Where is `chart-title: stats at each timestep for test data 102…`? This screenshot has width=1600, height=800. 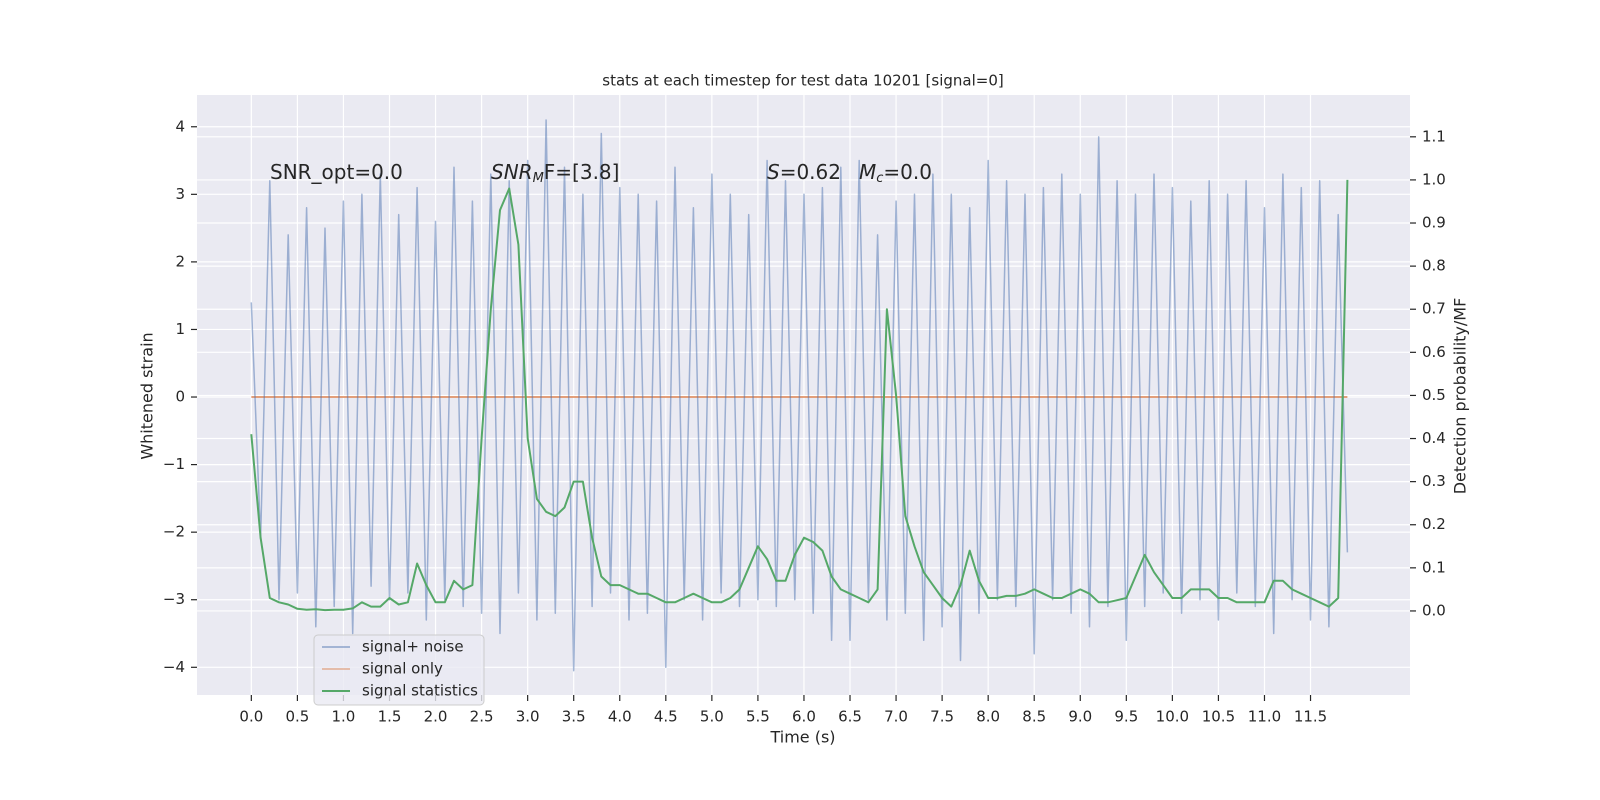
chart-title: stats at each timestep for test data 102… is located at coordinates (802, 81).